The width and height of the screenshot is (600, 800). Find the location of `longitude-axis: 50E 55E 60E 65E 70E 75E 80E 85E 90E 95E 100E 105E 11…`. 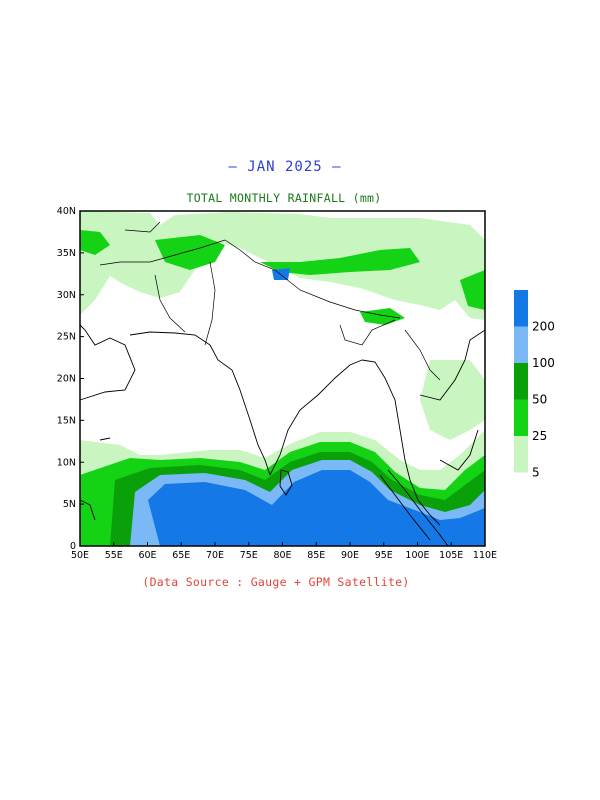

longitude-axis: 50E 55E 60E 65E 70E 75E 80E 85E 90E 95E 100E 105E 11… is located at coordinates (284, 551).